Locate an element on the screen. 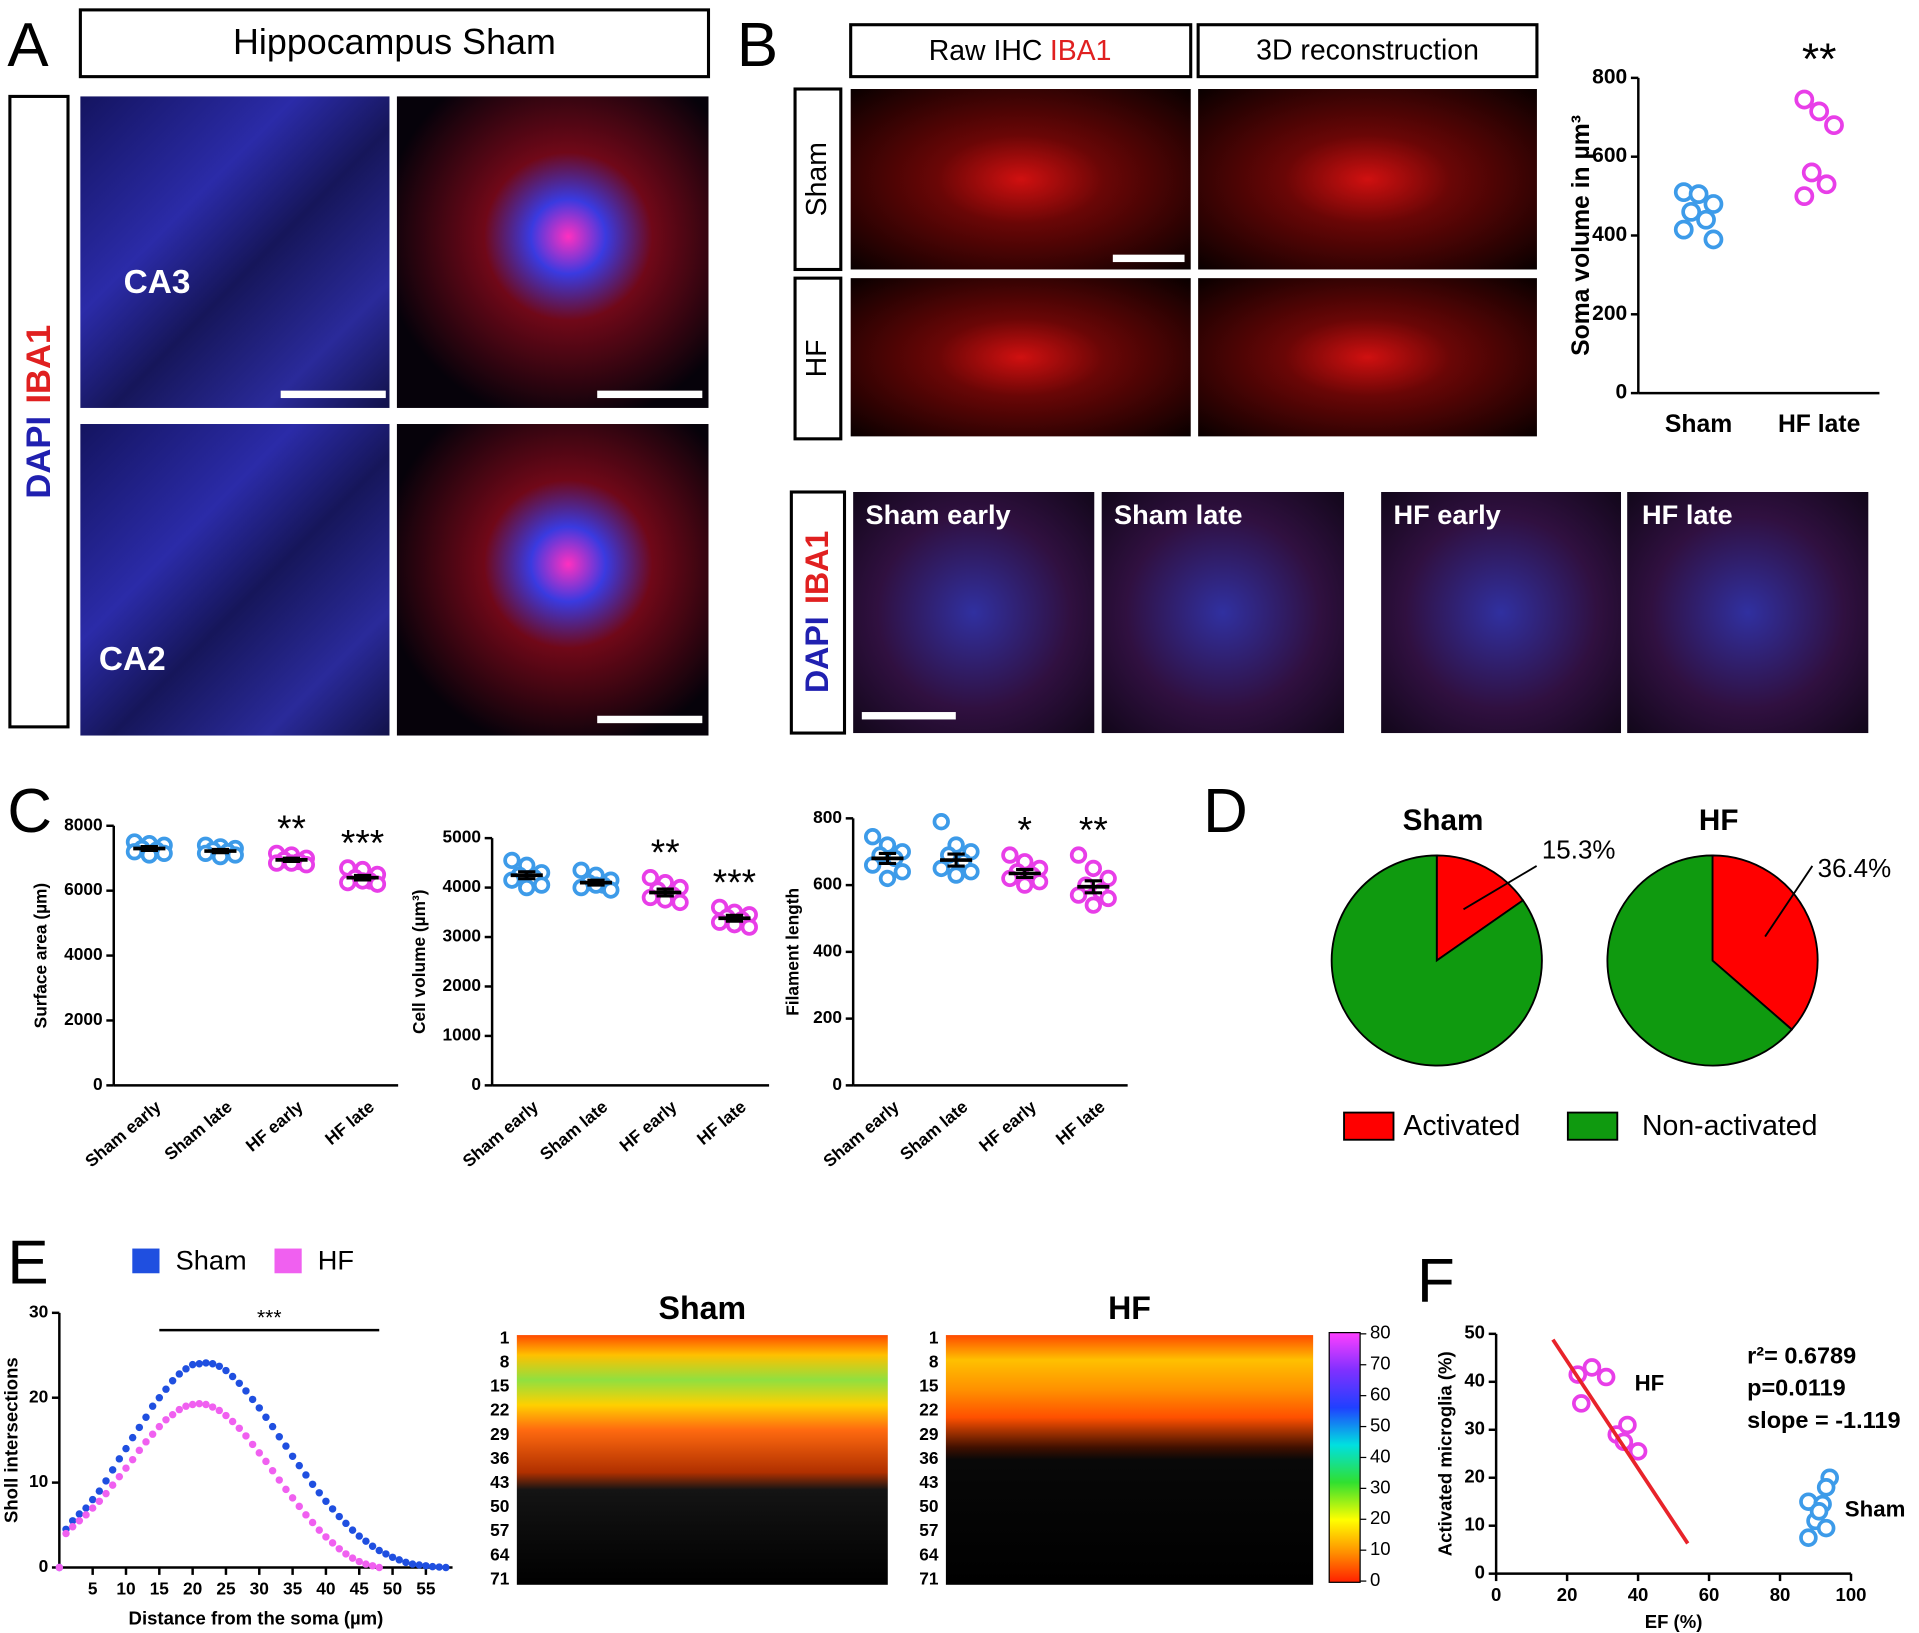 This screenshot has height=1633, width=1919. row-label: 15 is located at coordinates (929, 1386).